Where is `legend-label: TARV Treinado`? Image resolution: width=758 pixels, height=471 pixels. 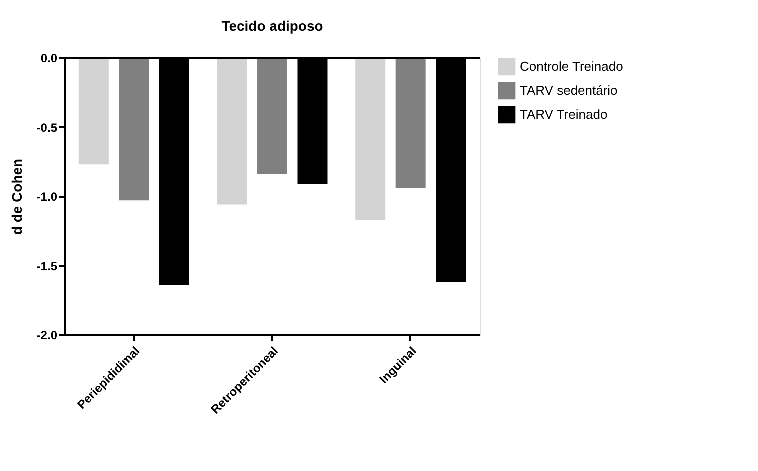
legend-label: TARV Treinado is located at coordinates (564, 114).